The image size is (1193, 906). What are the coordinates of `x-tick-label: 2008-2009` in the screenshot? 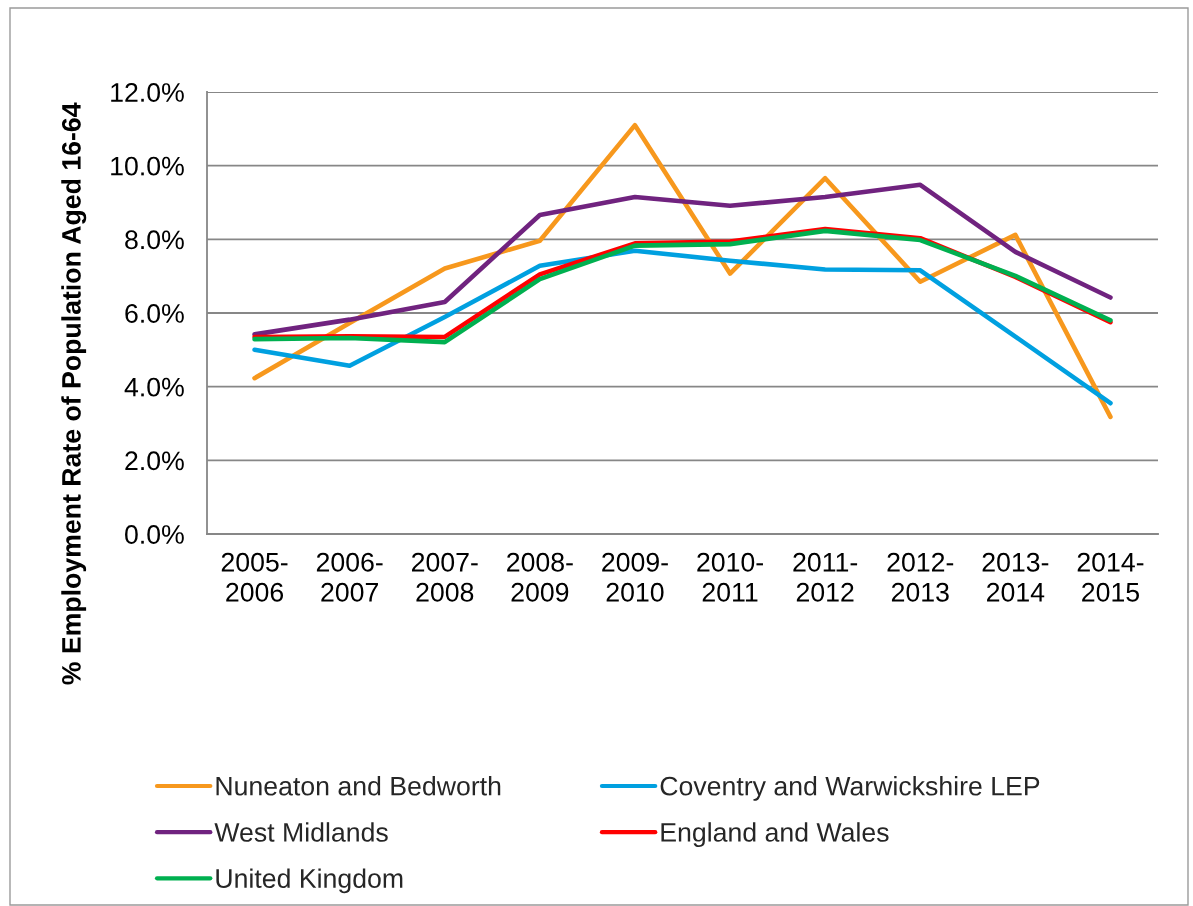 It's located at (540, 577).